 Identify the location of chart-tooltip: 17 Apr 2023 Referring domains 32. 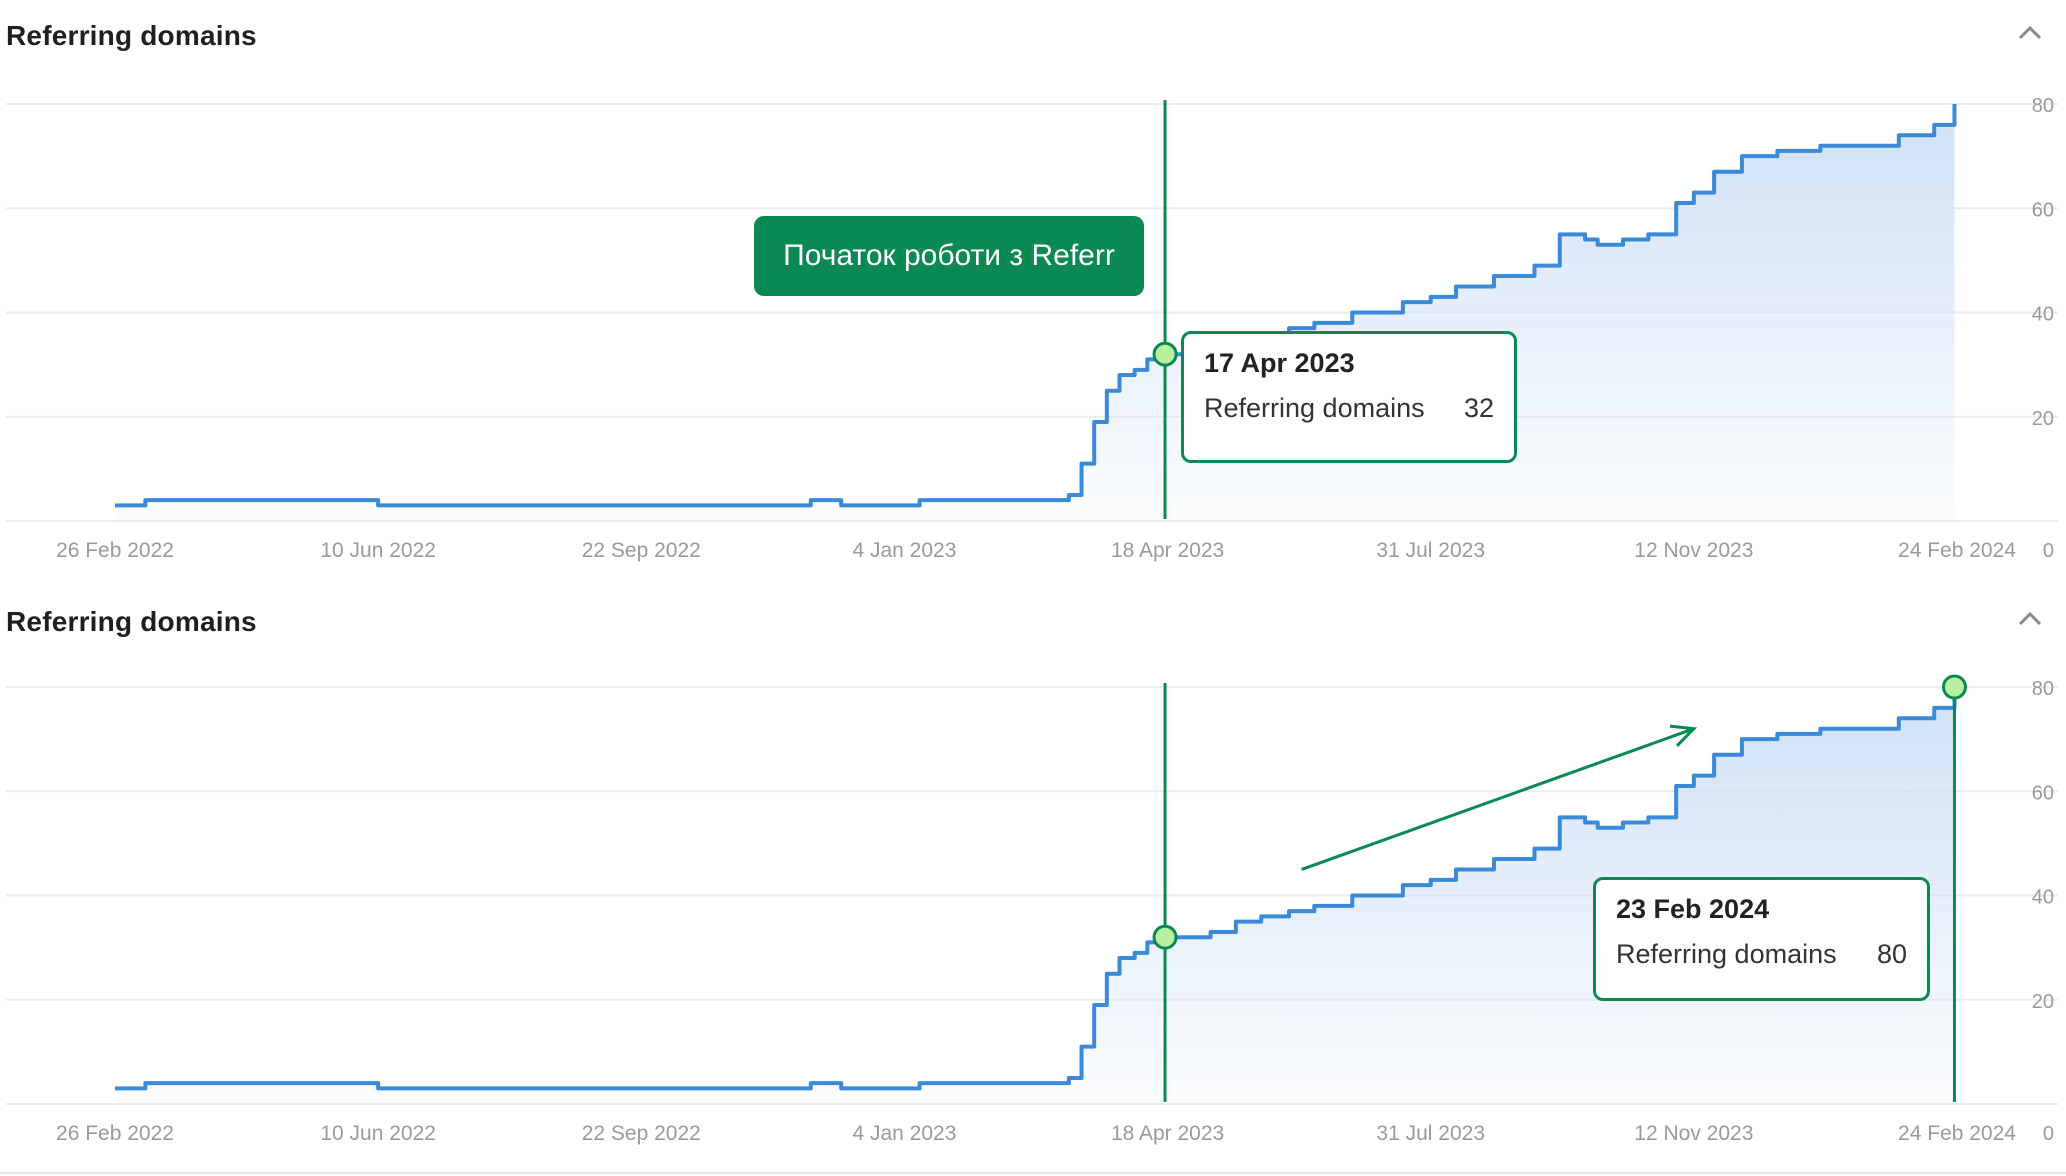
(1349, 397).